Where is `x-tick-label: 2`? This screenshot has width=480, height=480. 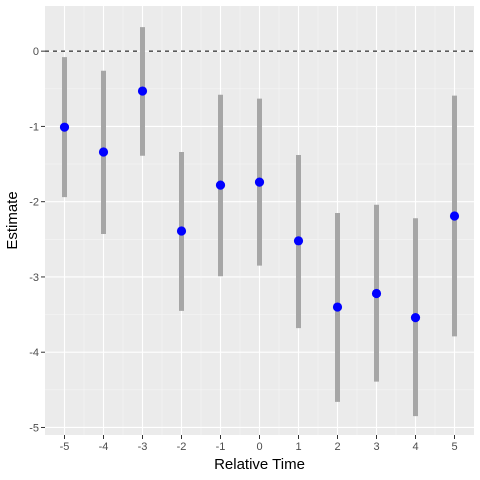
x-tick-label: 2 is located at coordinates (337, 447).